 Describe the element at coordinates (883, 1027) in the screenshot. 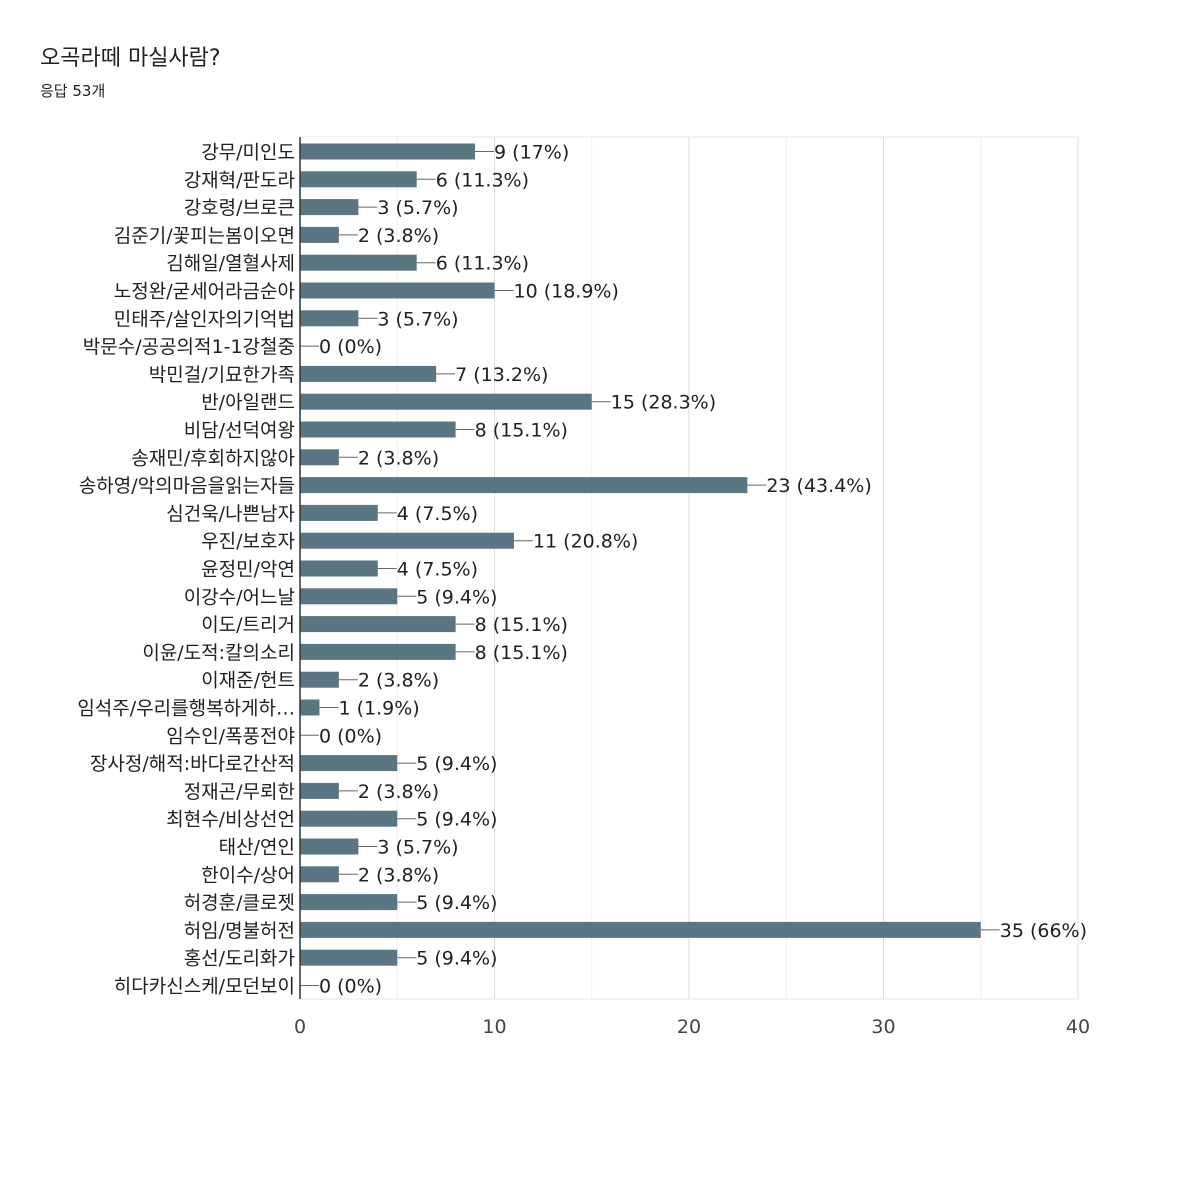

I see `x-tick-label: 30` at that location.